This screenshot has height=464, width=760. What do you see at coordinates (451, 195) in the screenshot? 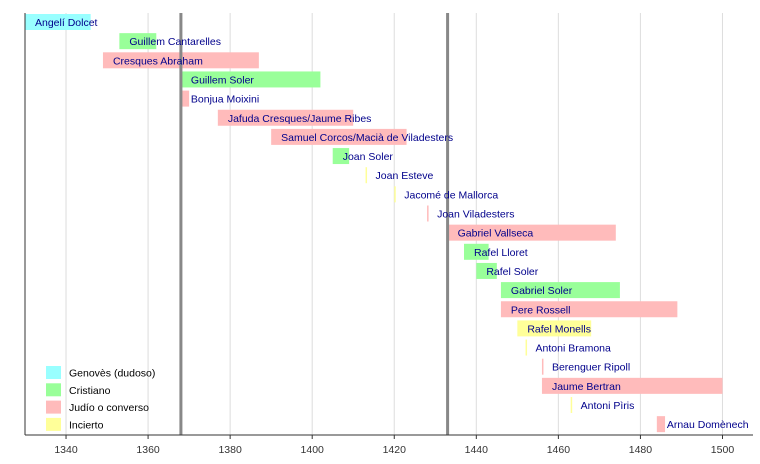
I see `bar-label: Jacomé de Mallorca` at bounding box center [451, 195].